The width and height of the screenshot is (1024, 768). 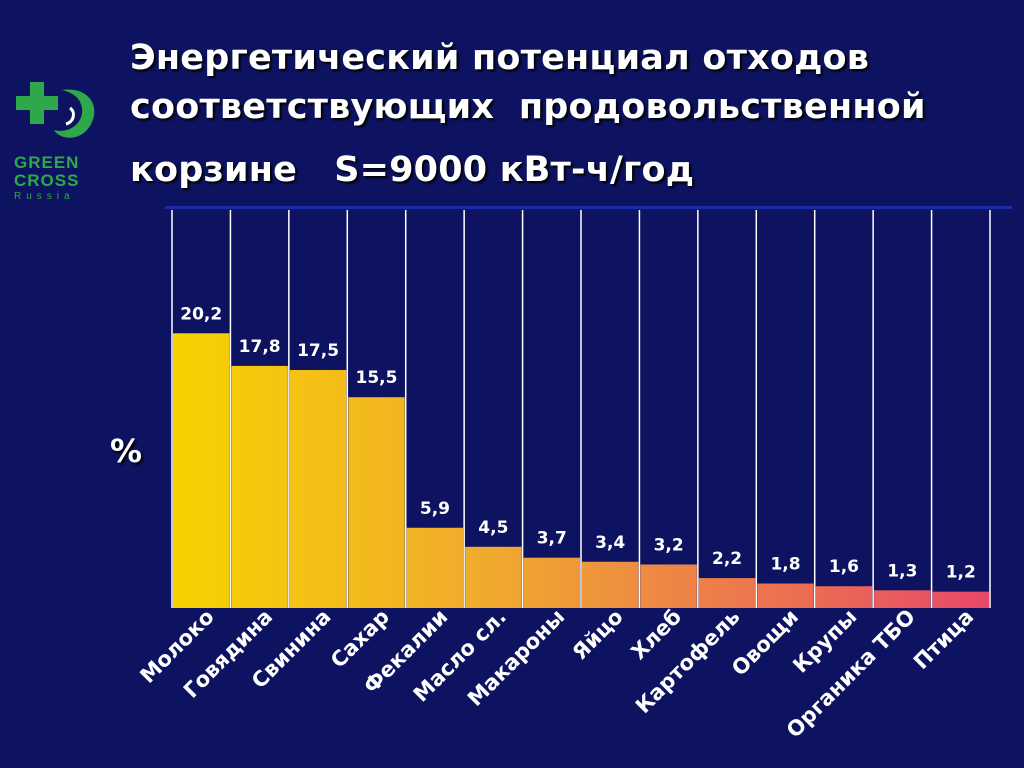 What do you see at coordinates (598, 635) in the screenshot?
I see `category-label-7: Яйцо` at bounding box center [598, 635].